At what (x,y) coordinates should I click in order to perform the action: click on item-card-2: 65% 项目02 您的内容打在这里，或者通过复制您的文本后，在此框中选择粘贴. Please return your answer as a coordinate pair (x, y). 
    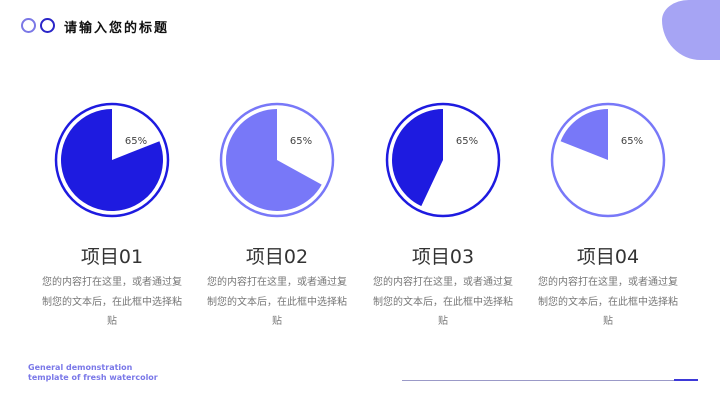
    Looking at the image, I should click on (277, 216).